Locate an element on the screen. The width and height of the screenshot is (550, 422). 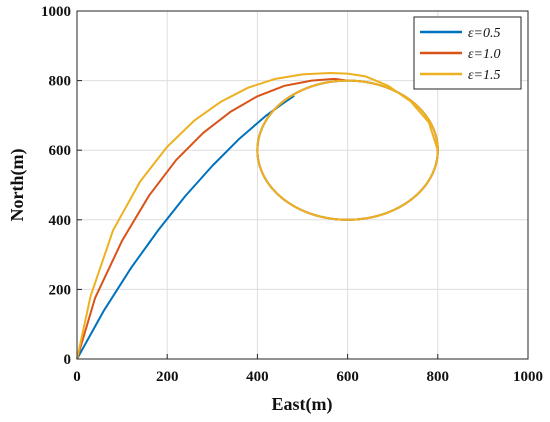
y-tick-label: 200 is located at coordinates (60, 290).